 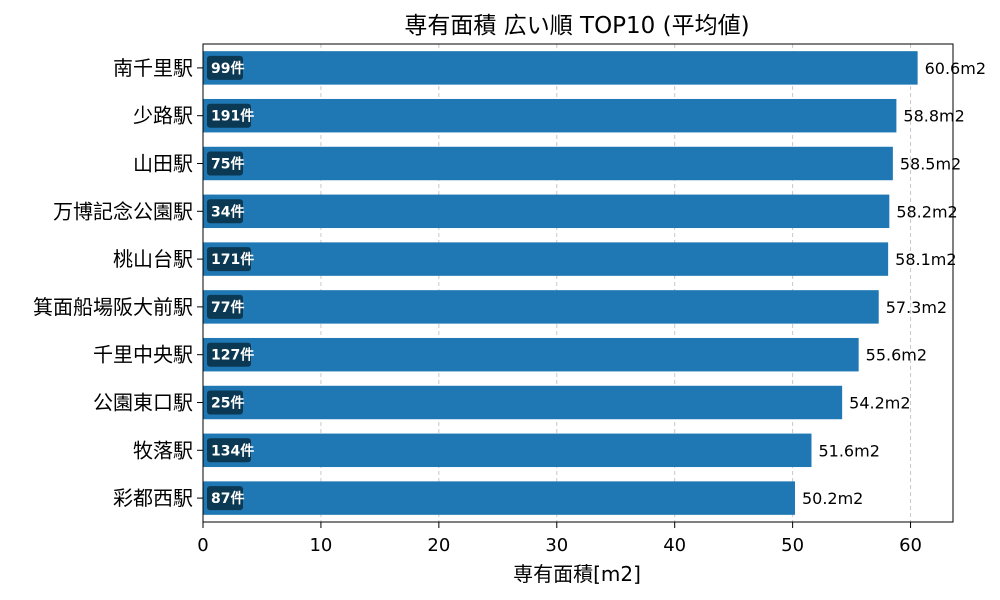 What do you see at coordinates (153, 68) in the screenshot?
I see `y-tick-label: 南千里駅` at bounding box center [153, 68].